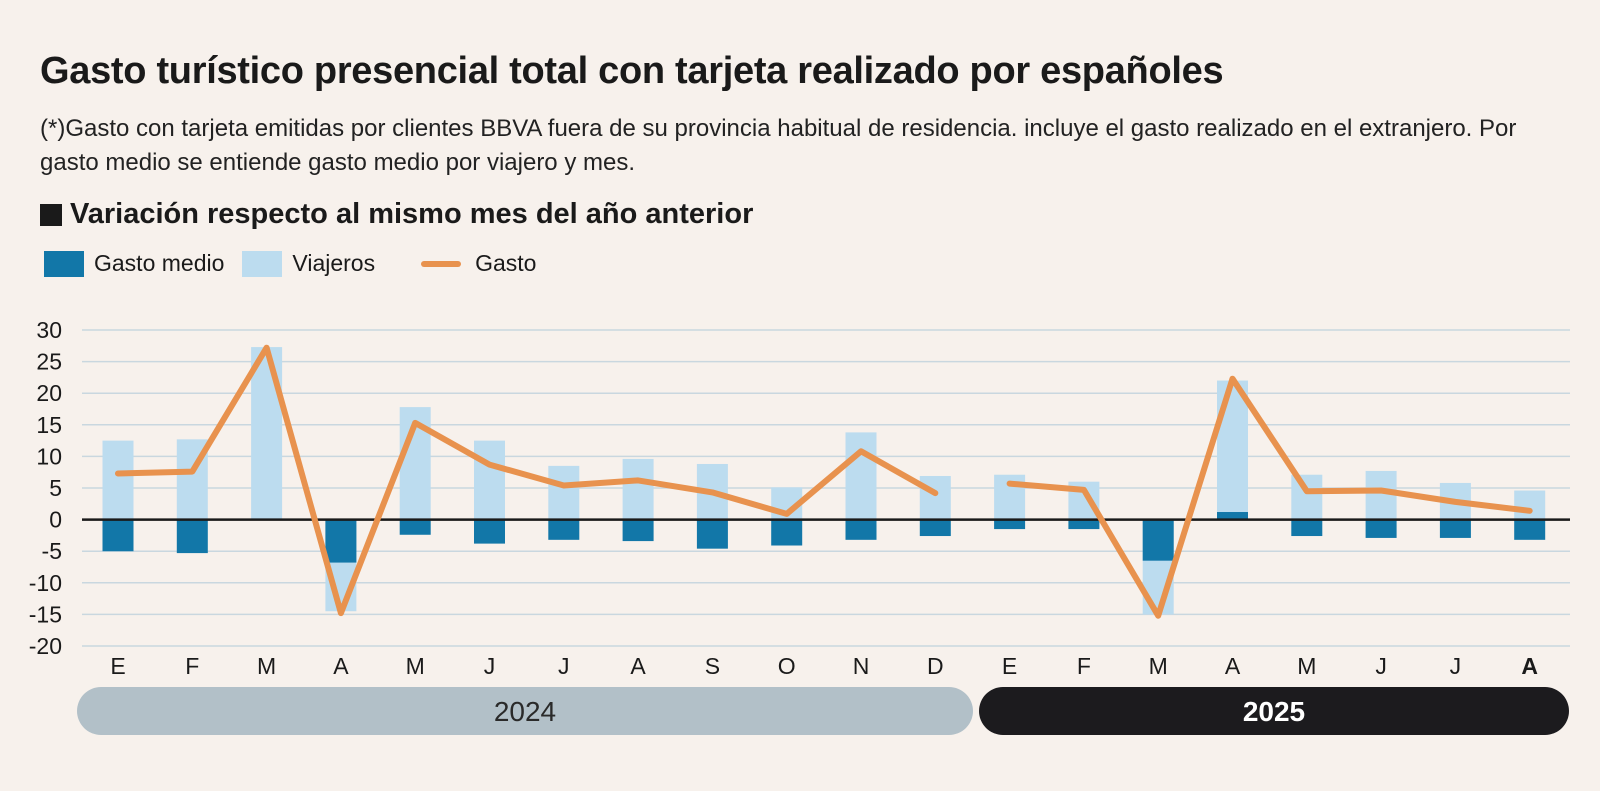 The width and height of the screenshot is (1600, 791). I want to click on y-tick-label: 15, so click(49, 425).